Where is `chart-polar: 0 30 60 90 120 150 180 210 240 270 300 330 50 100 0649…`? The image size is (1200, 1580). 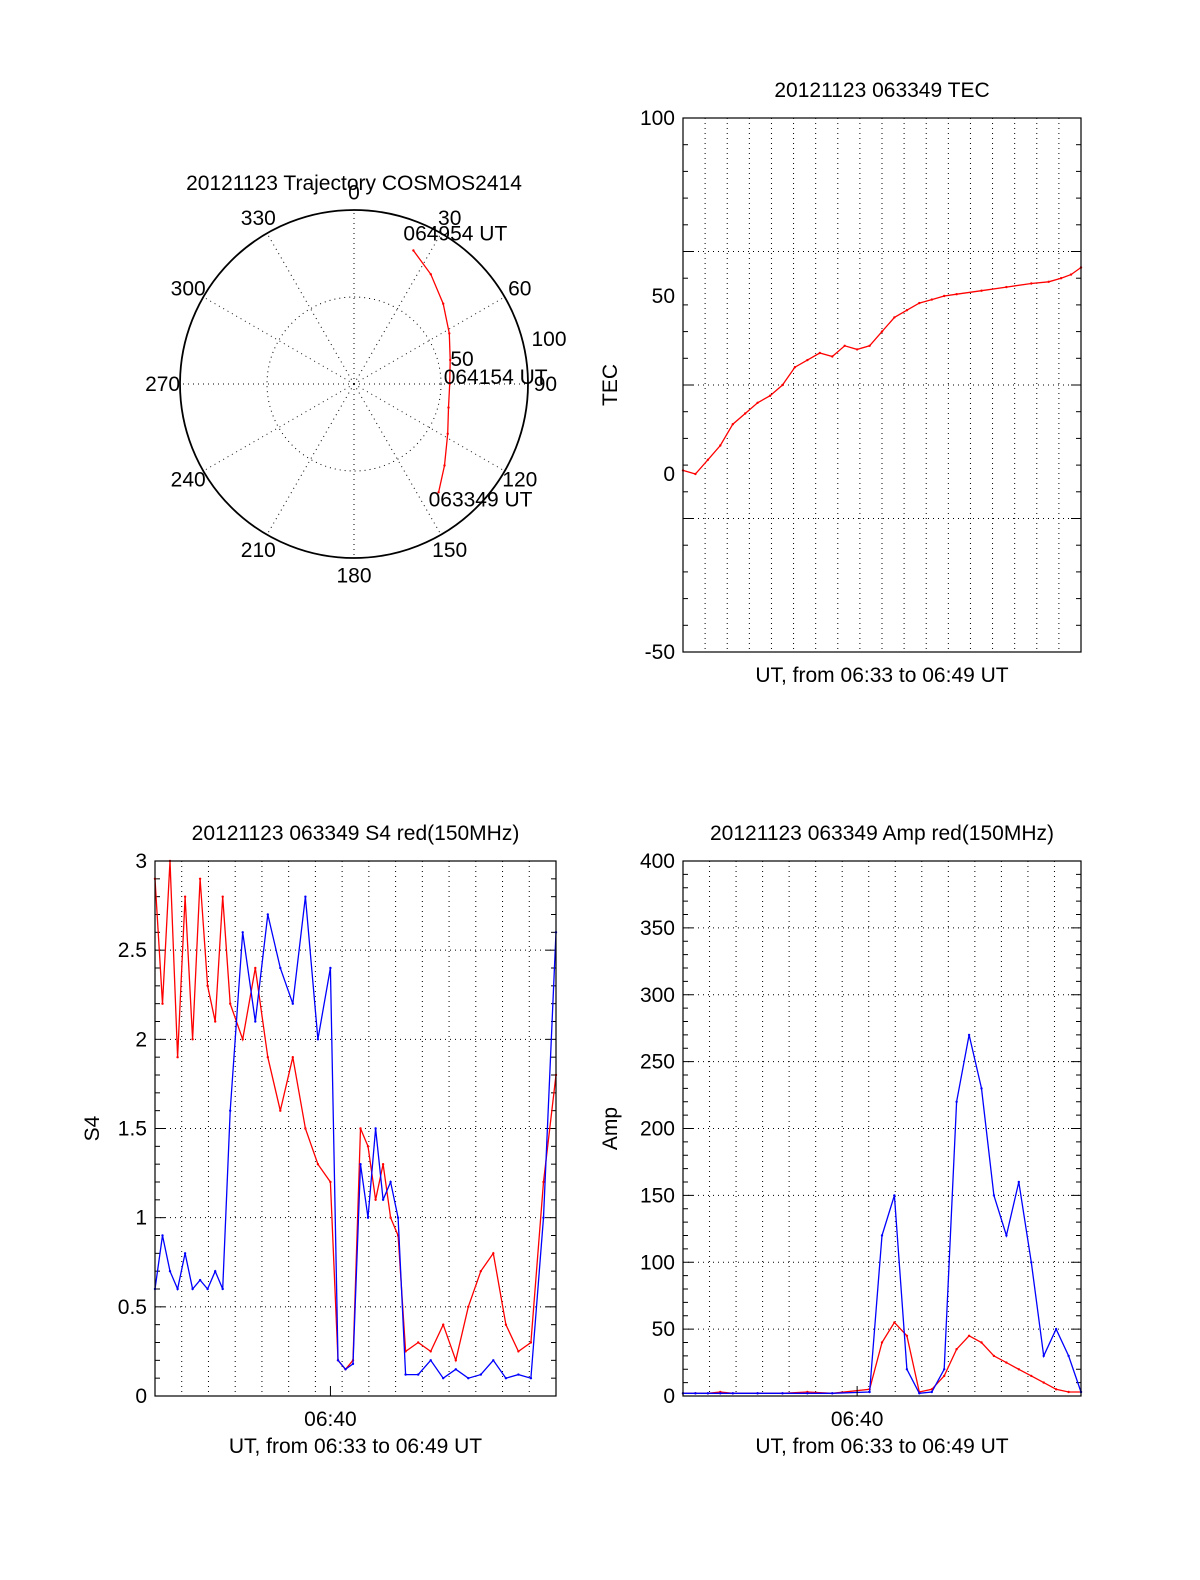 chart-polar: 0 30 60 90 120 150 180 210 240 270 300 330 50 100 0649… is located at coordinates (355, 379).